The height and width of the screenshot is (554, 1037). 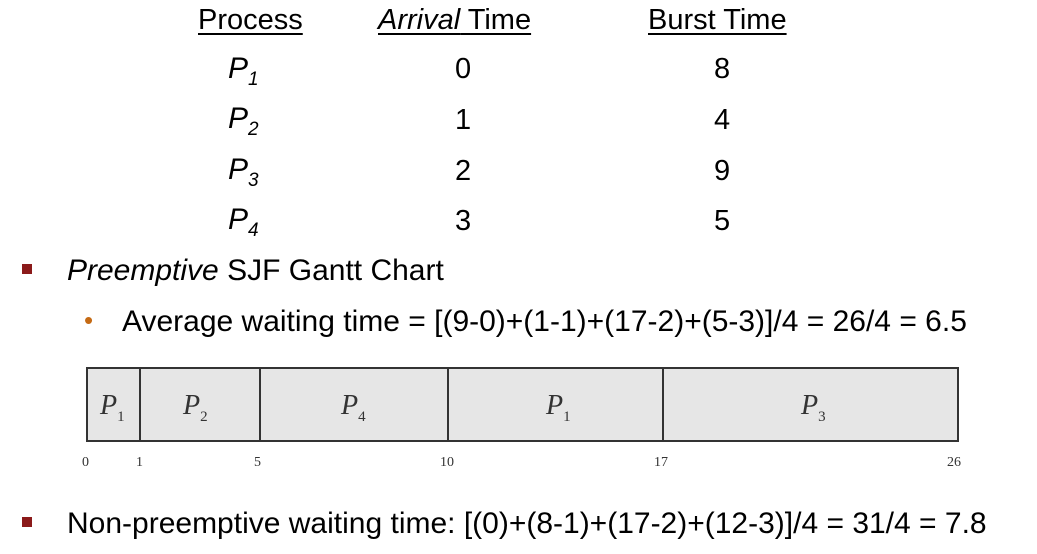 What do you see at coordinates (717, 20) in the screenshot?
I see `header-burst-time: Burst Time` at bounding box center [717, 20].